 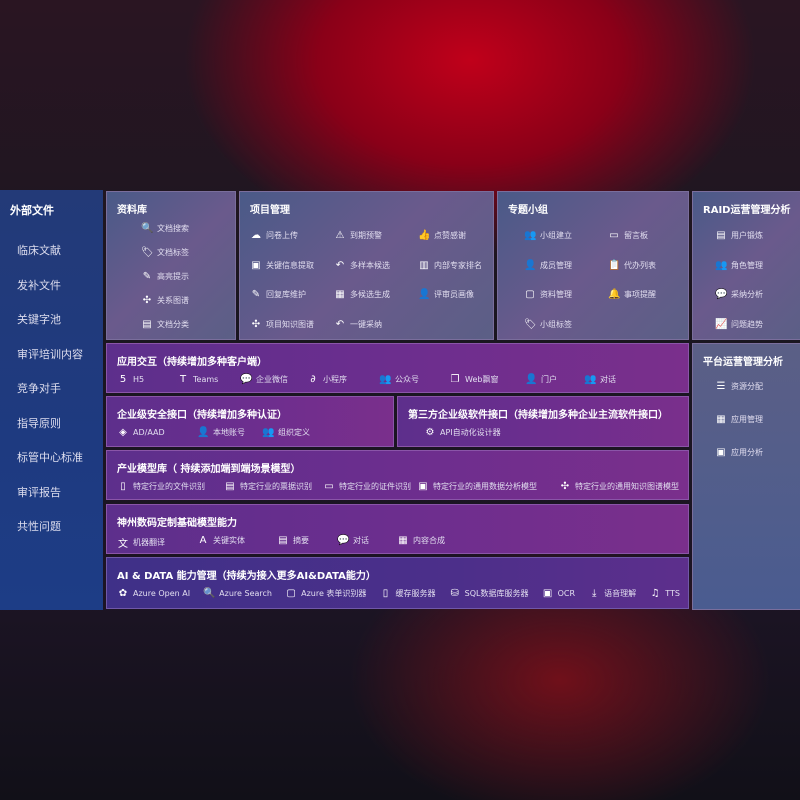 What do you see at coordinates (32, 210) in the screenshot?
I see `sidebar-title: 外部文件` at bounding box center [32, 210].